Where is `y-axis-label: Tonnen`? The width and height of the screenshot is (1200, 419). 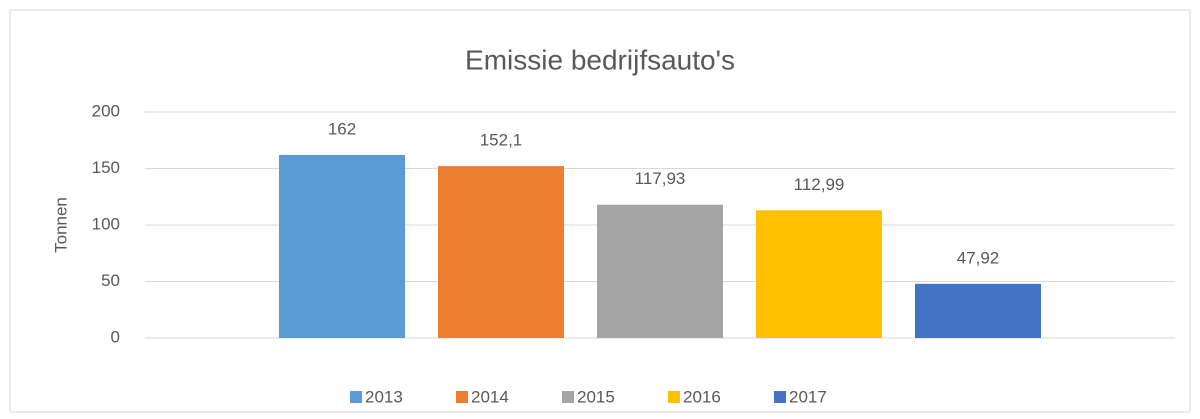 y-axis-label: Tonnen is located at coordinates (60, 225).